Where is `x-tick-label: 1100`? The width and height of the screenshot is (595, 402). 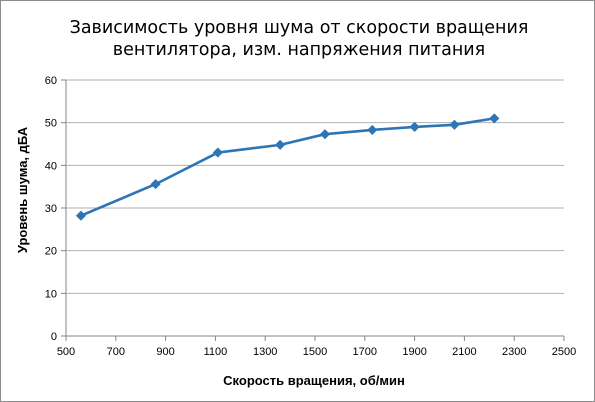
x-tick-label: 1100 is located at coordinates (216, 352).